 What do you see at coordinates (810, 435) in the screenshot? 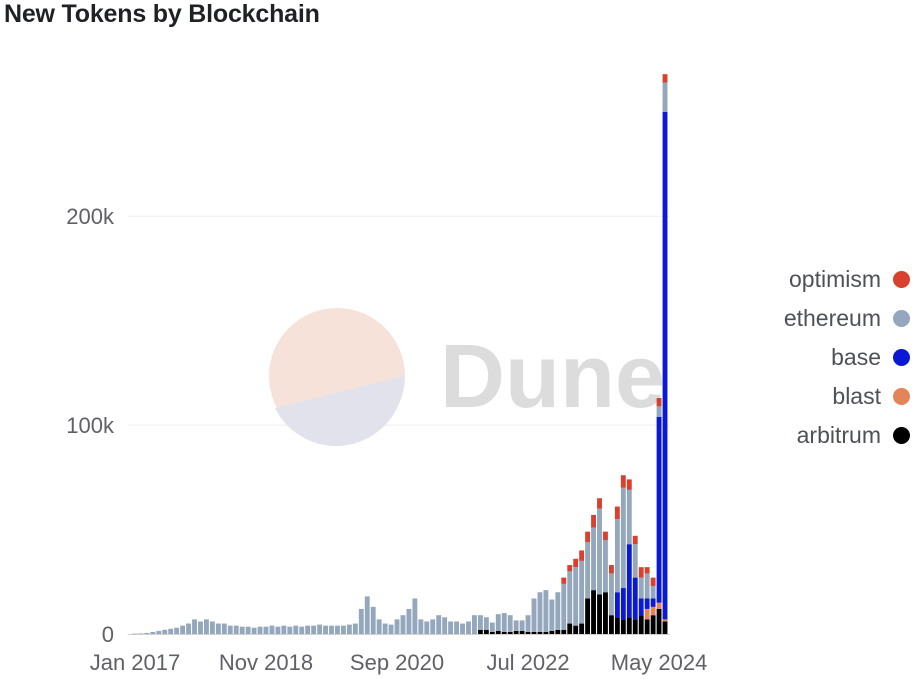
I see `legend-item-arbitrum: arbitrum` at bounding box center [810, 435].